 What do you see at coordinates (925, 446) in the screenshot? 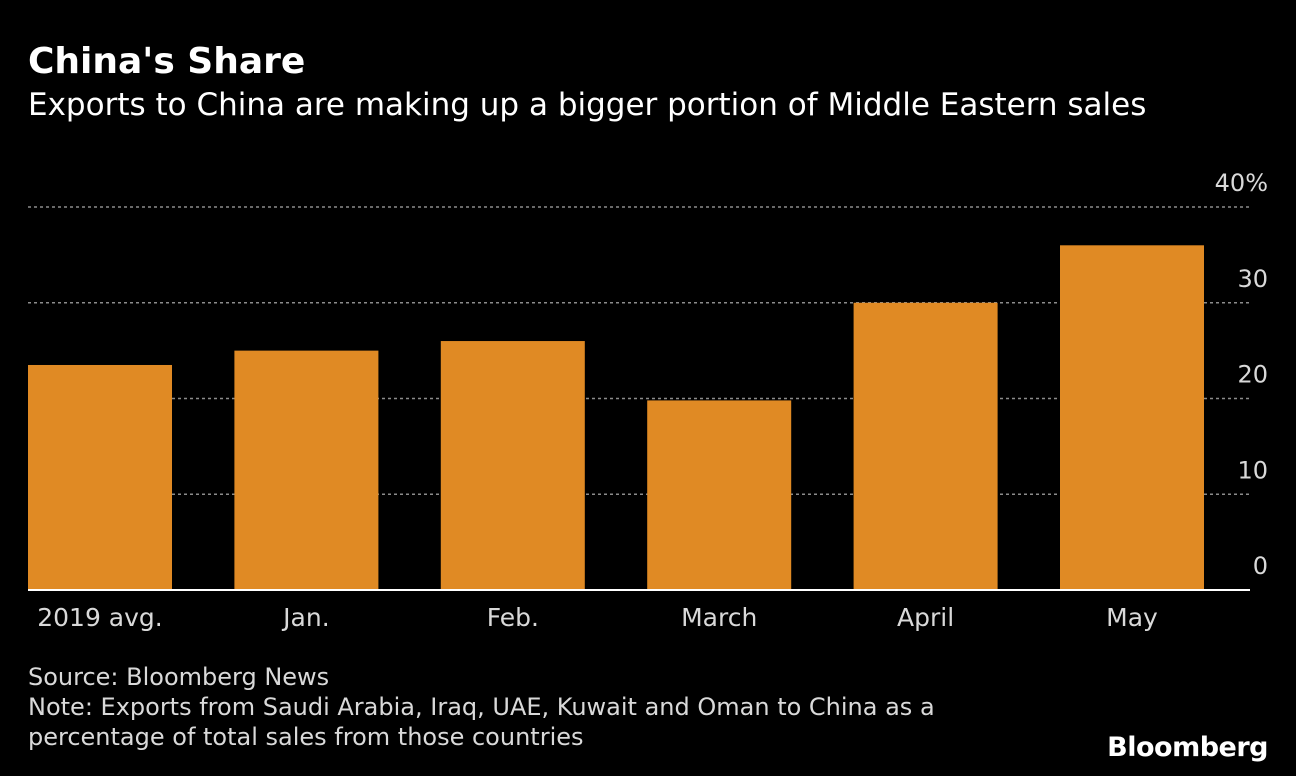
I see `bar-april` at bounding box center [925, 446].